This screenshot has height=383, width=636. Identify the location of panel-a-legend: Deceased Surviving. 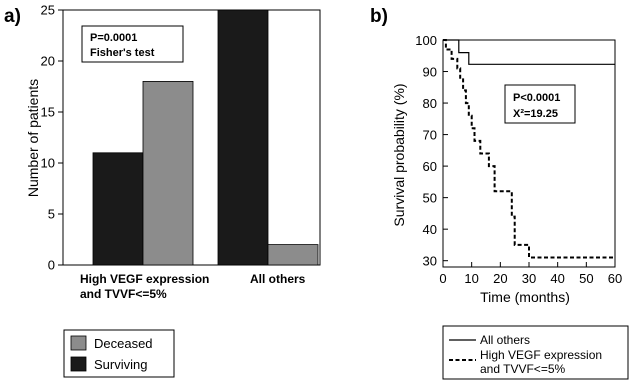
(119, 353).